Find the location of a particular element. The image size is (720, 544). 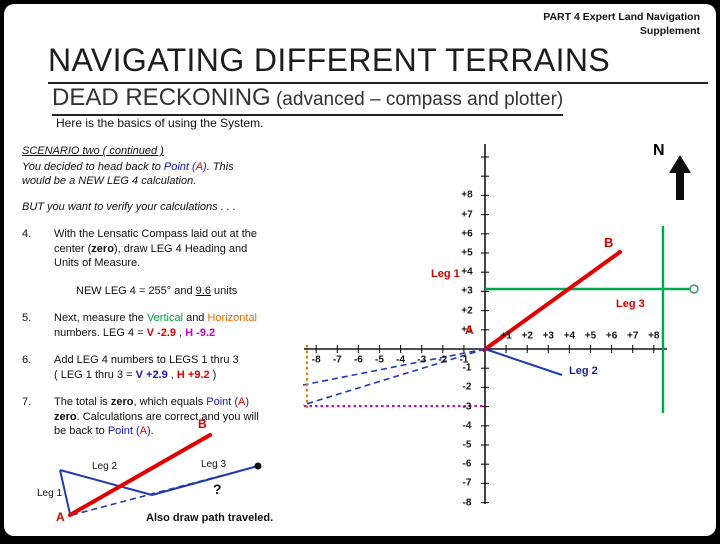

x-axis-label: +5 is located at coordinates (590, 336).